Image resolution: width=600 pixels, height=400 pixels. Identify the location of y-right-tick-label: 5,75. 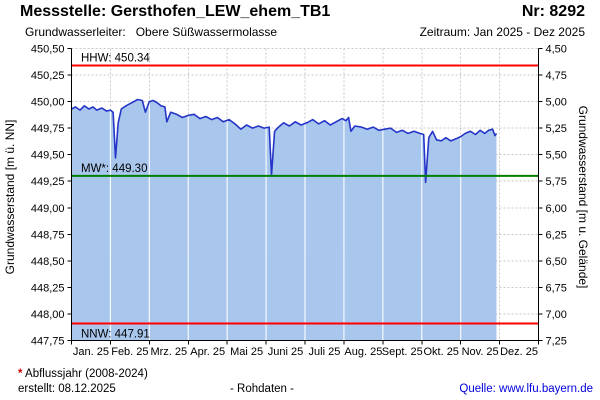
(556, 182).